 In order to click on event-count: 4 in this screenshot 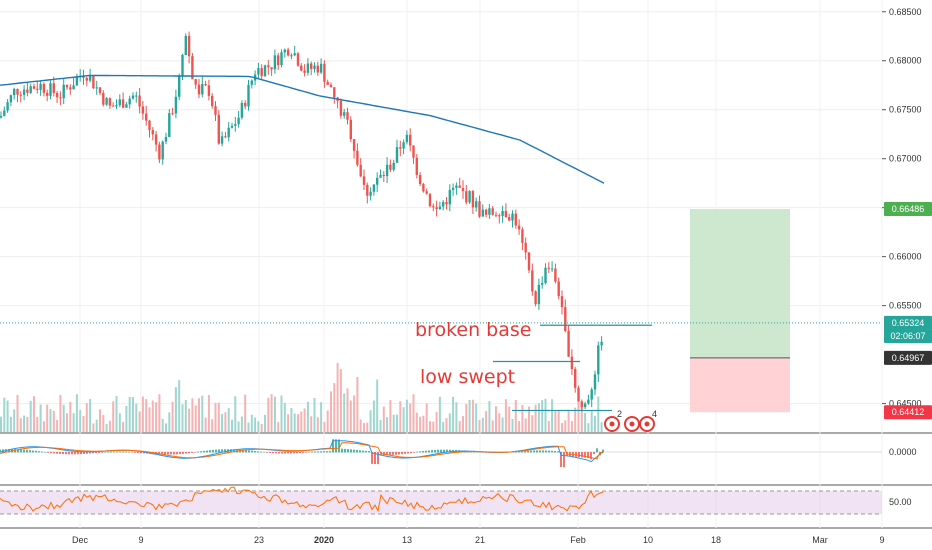, I will do `click(654, 414)`.